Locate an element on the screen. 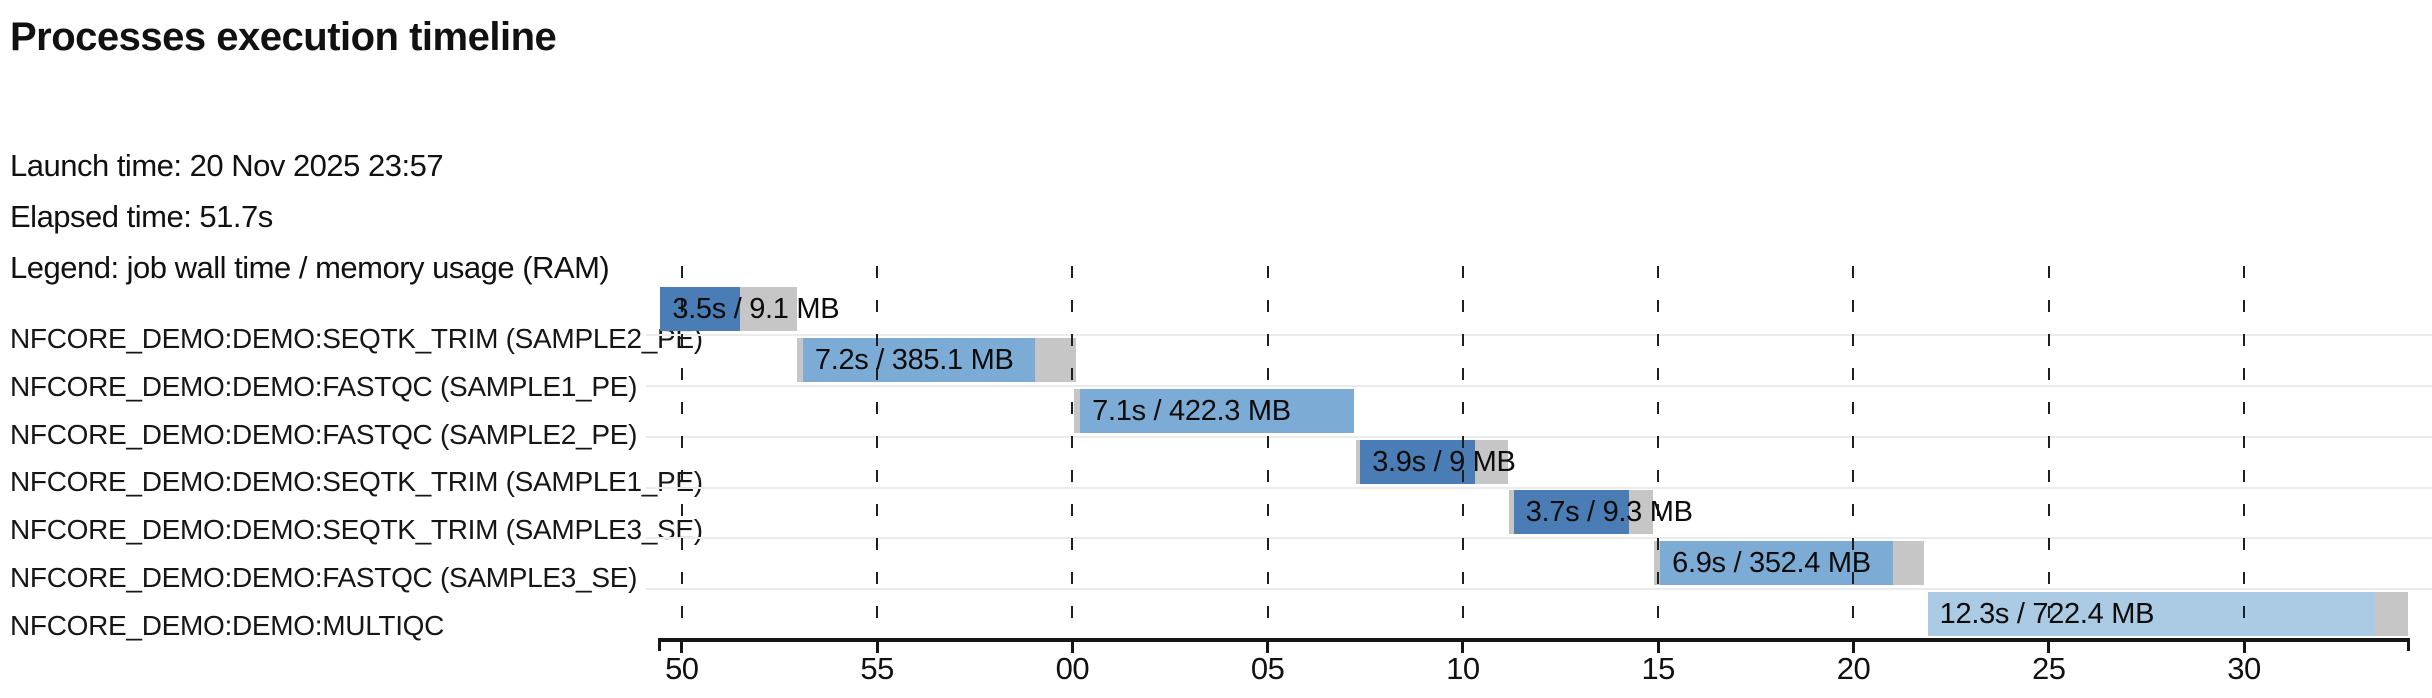 Image resolution: width=2432 pixels, height=698 pixels. process-name-label: NFCORE_DEMO:DEMO:SEQTK_TRIM (SAMPLE1_PE) is located at coordinates (356, 482).